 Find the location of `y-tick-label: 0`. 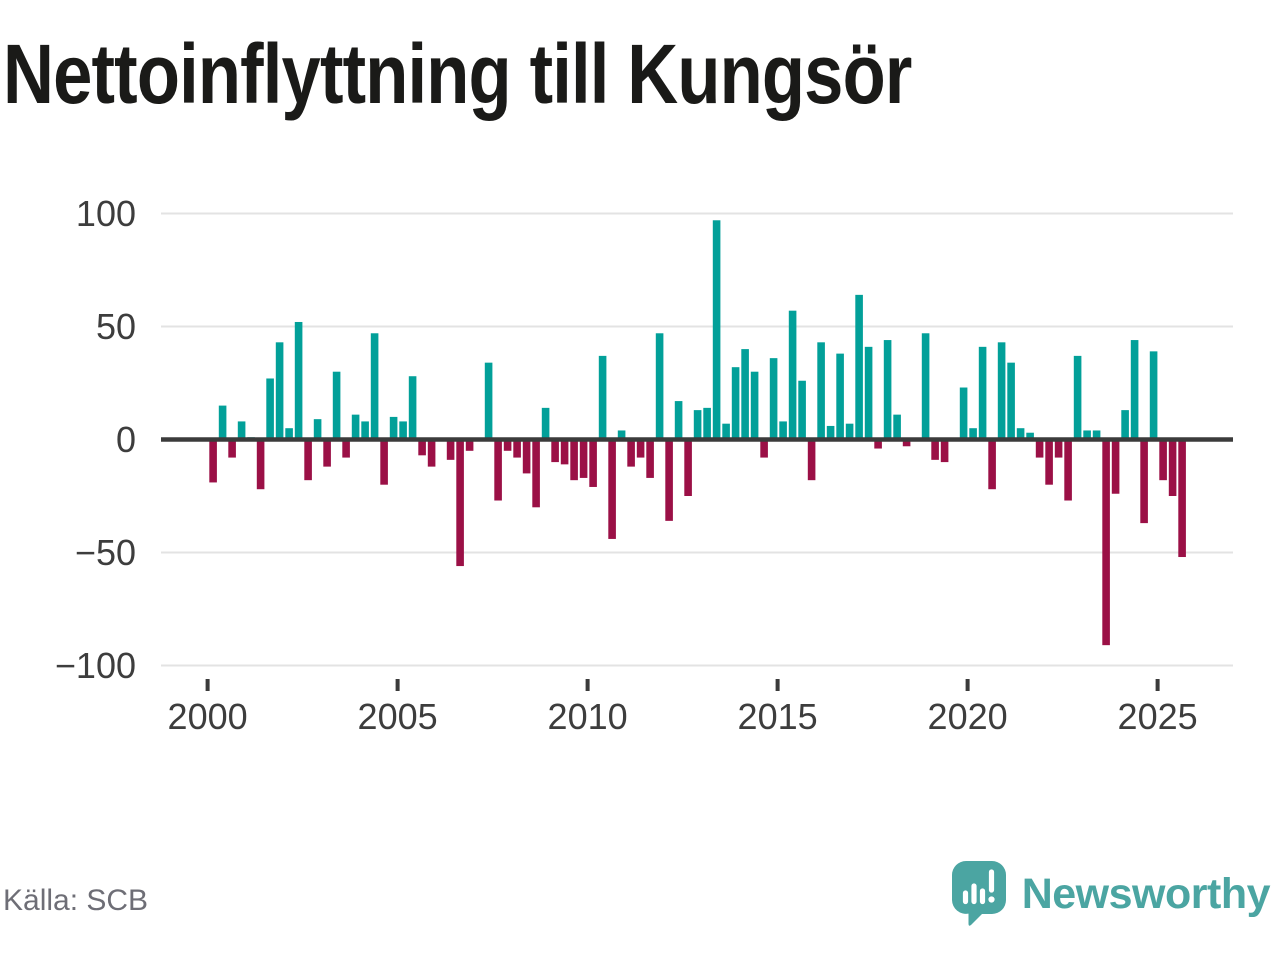

y-tick-label: 0 is located at coordinates (126, 439).